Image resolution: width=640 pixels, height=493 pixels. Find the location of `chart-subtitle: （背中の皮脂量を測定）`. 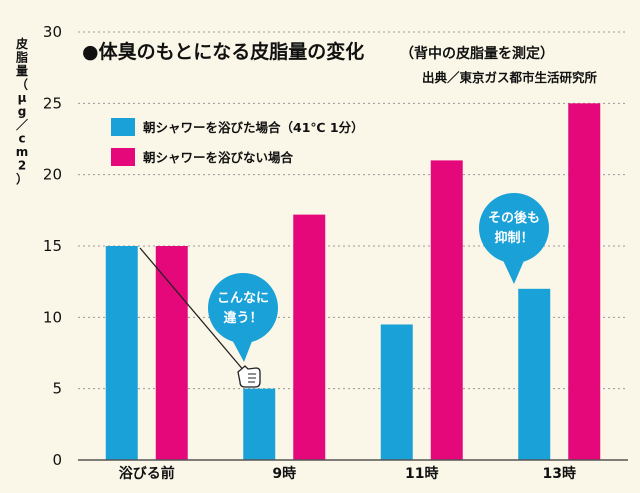

chart-subtitle: （背中の皮脂量を測定） is located at coordinates (477, 53).